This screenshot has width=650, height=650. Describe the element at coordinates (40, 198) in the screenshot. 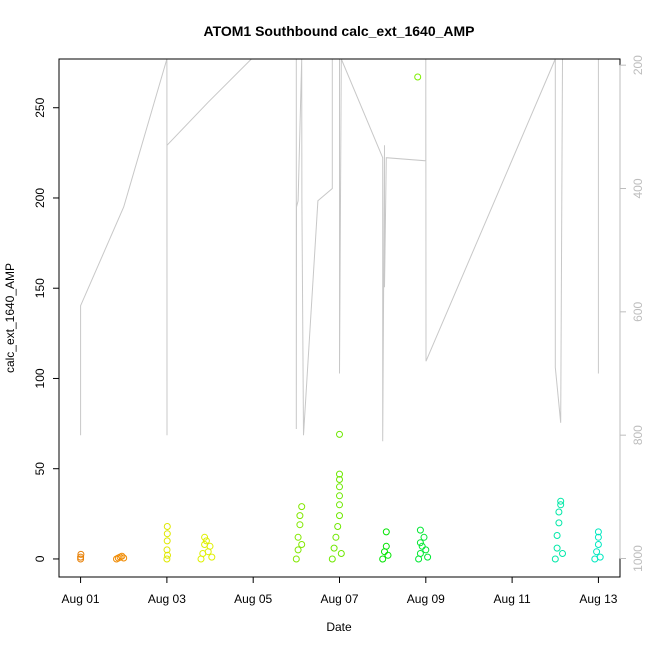

I see `y-tick-label: 200` at that location.